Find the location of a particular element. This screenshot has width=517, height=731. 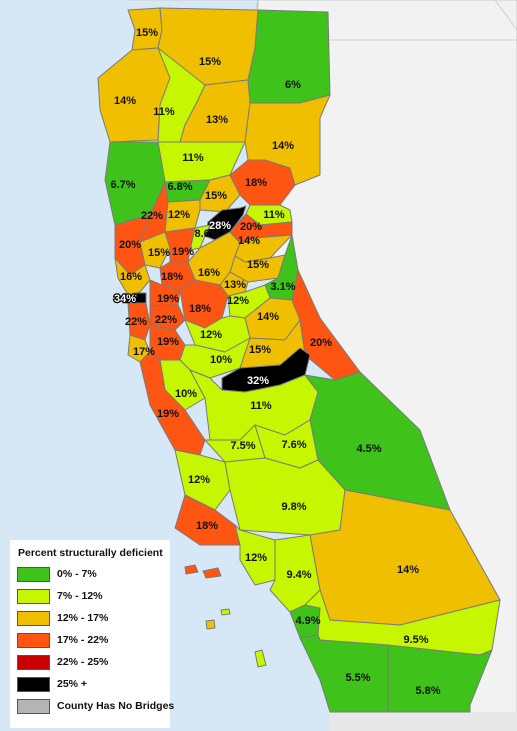

county-label: 6.8% is located at coordinates (179, 187).